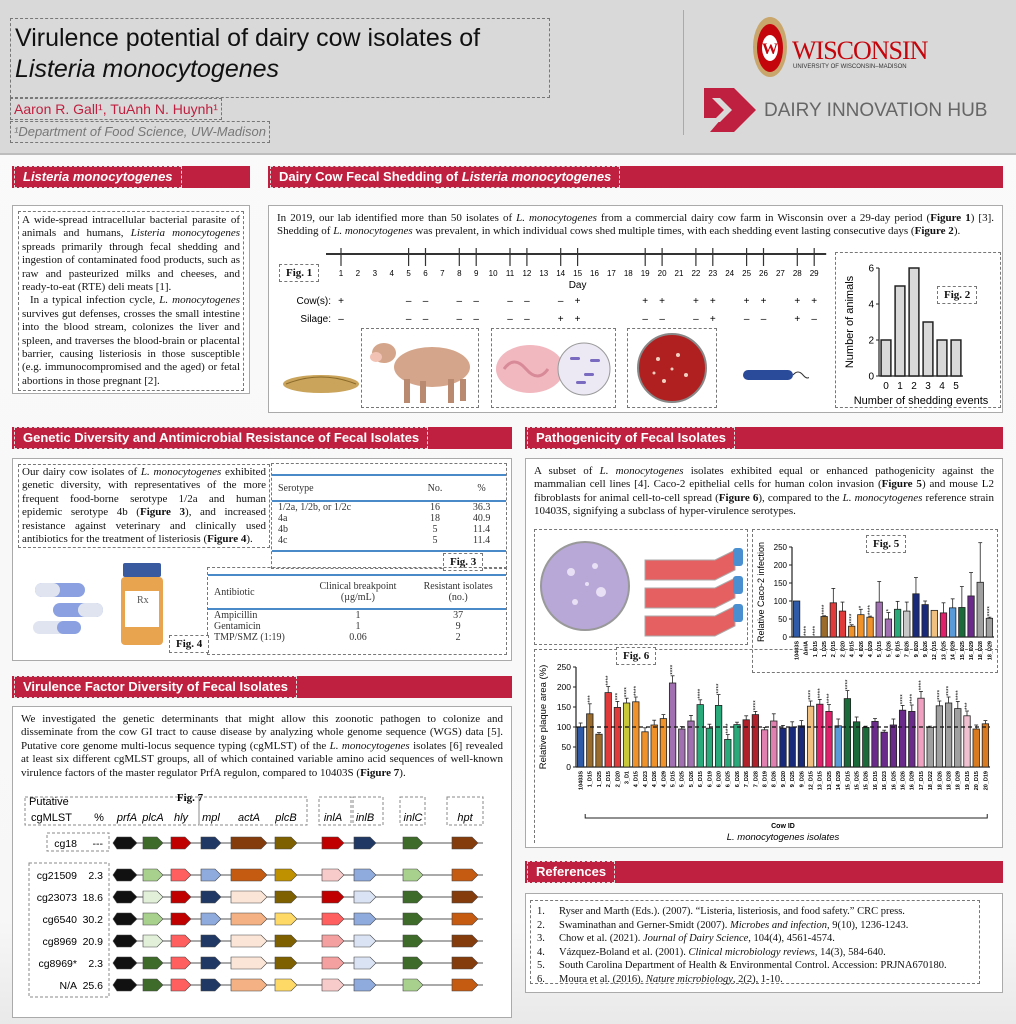 The width and height of the screenshot is (1016, 1024). Describe the element at coordinates (591, 779) in the screenshot. I see `x-tick-label: 1_D15` at that location.